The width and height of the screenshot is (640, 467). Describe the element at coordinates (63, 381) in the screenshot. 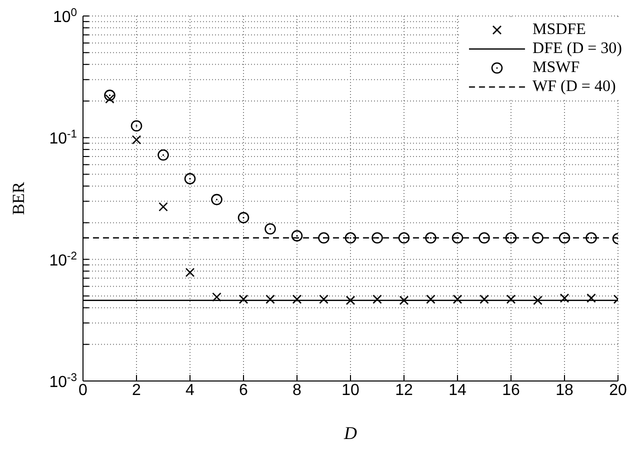

I see `y-tick-label: 10$^{-3}$` at that location.